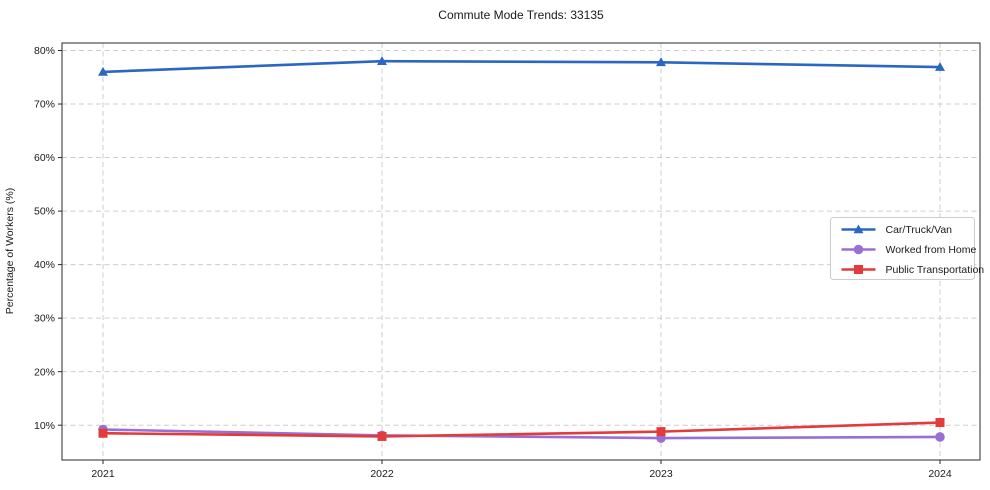 The image size is (990, 490). I want to click on chart-title: Commute Mode Trends: 33135, so click(521, 15).